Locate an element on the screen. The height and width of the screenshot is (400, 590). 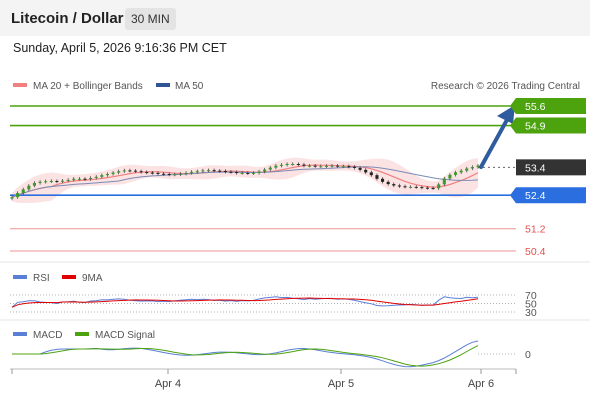
level-tag-54.9 is located at coordinates (548, 125).